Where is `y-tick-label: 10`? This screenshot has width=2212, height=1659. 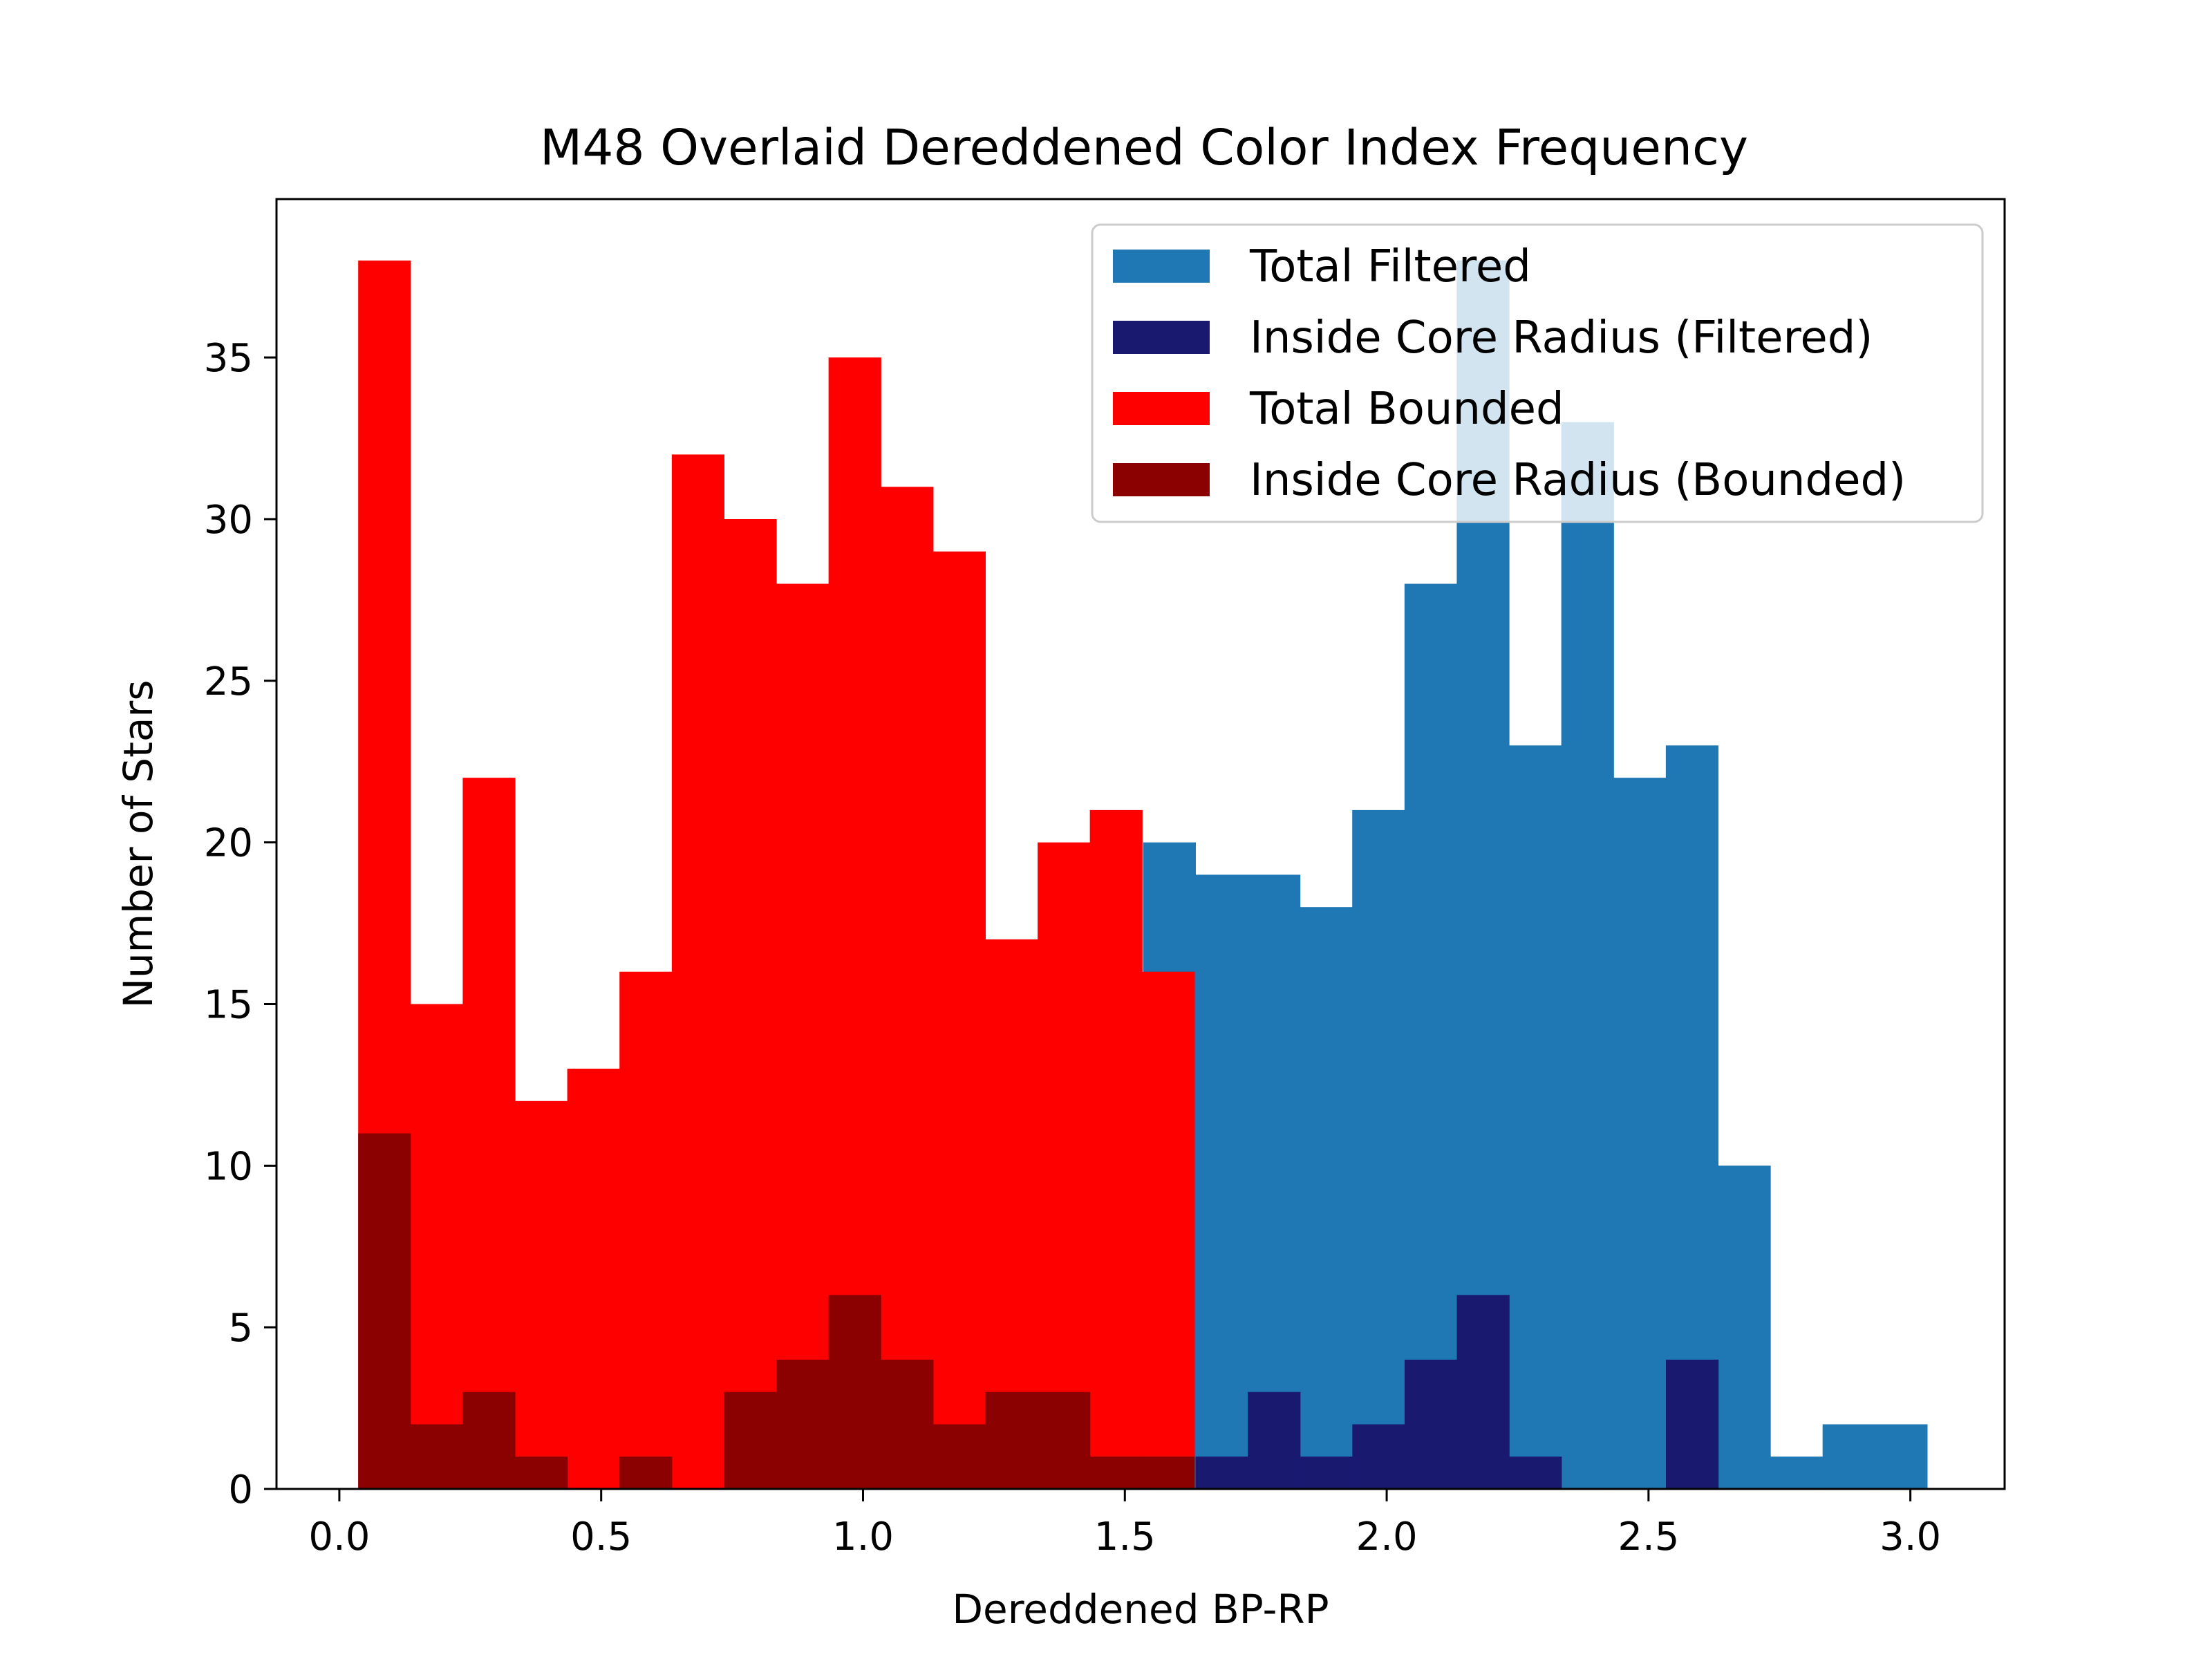 y-tick-label: 10 is located at coordinates (228, 1166).